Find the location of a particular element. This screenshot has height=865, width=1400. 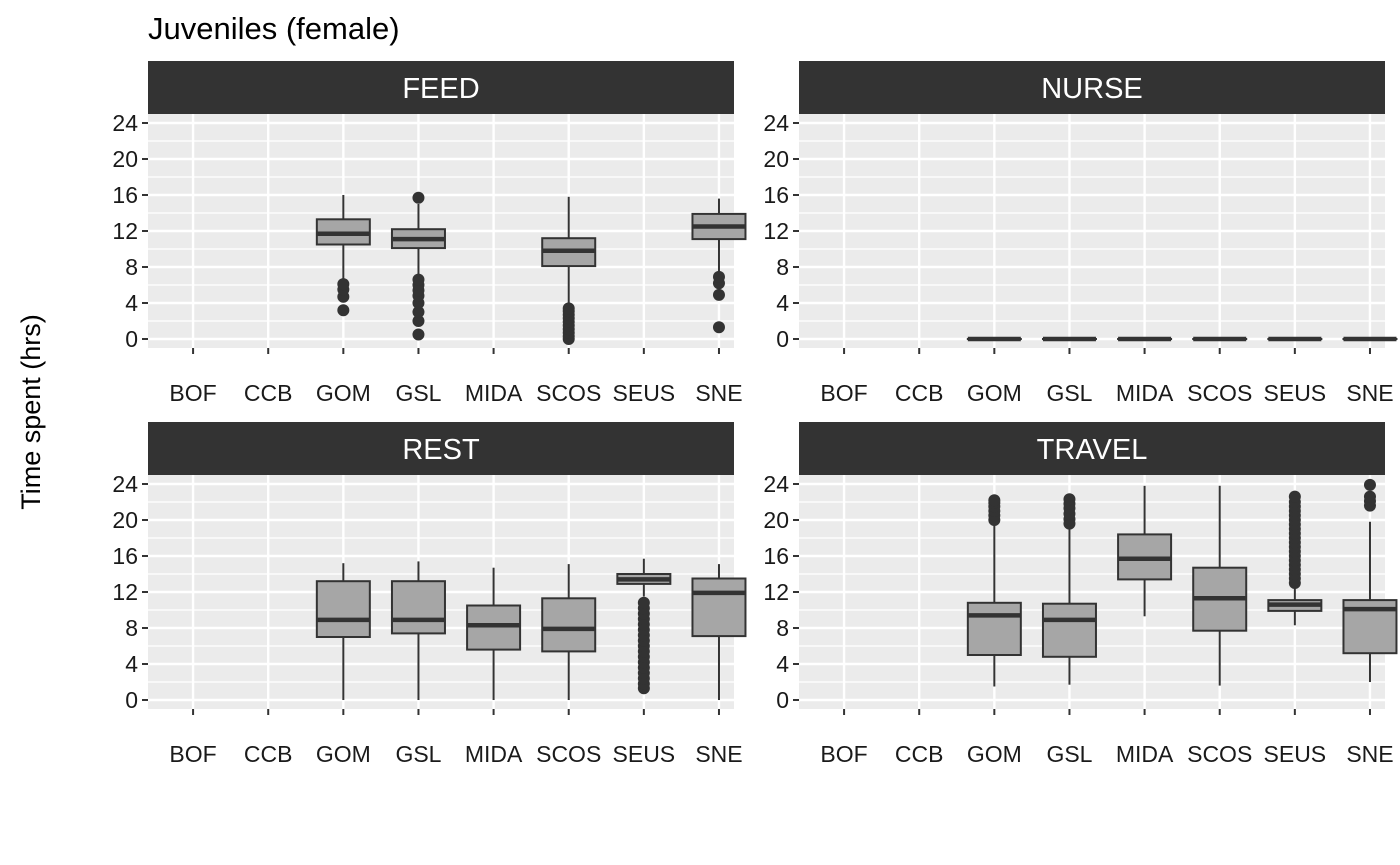

facet-strip-label: REST is located at coordinates (441, 450).